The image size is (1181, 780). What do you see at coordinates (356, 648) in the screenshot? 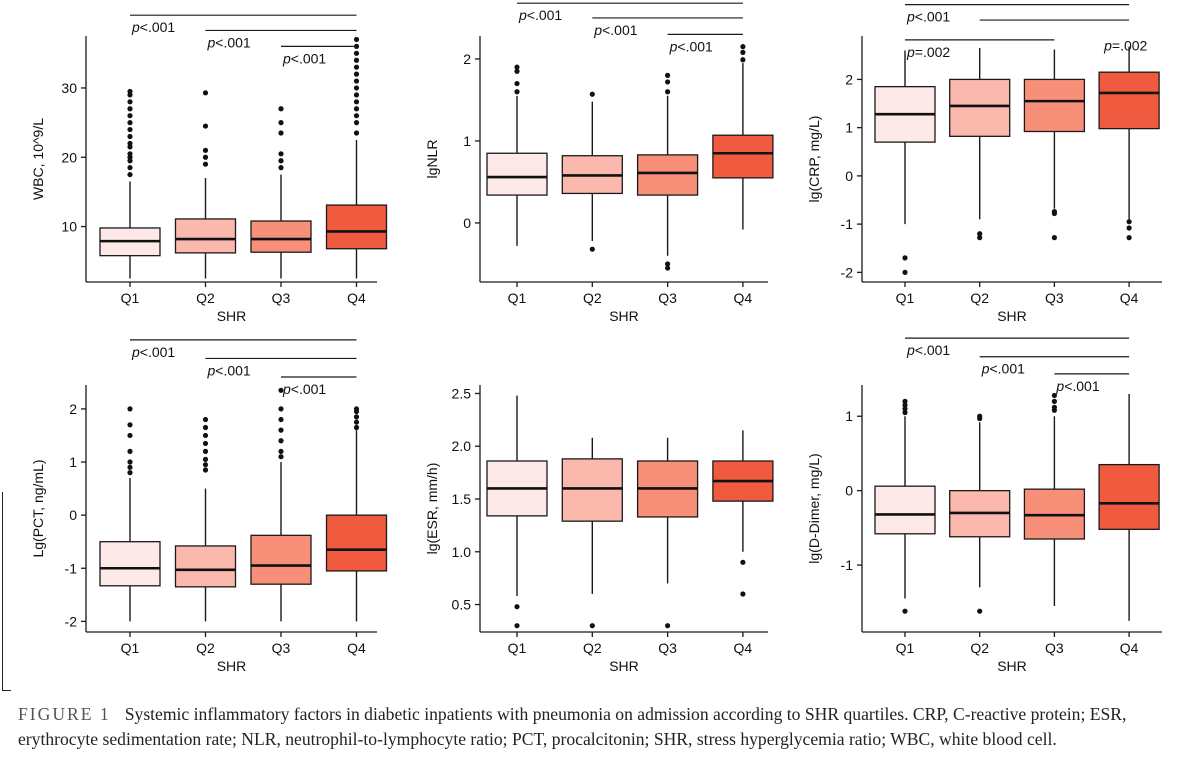
I see `x-tick-label: Q4` at bounding box center [356, 648].